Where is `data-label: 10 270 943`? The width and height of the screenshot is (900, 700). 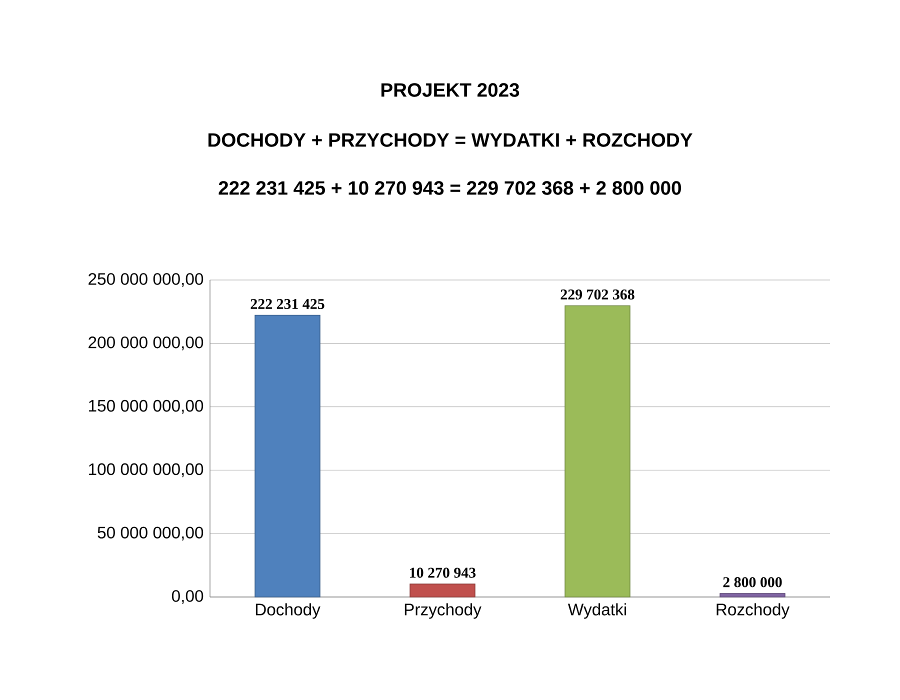 data-label: 10 270 943 is located at coordinates (443, 573).